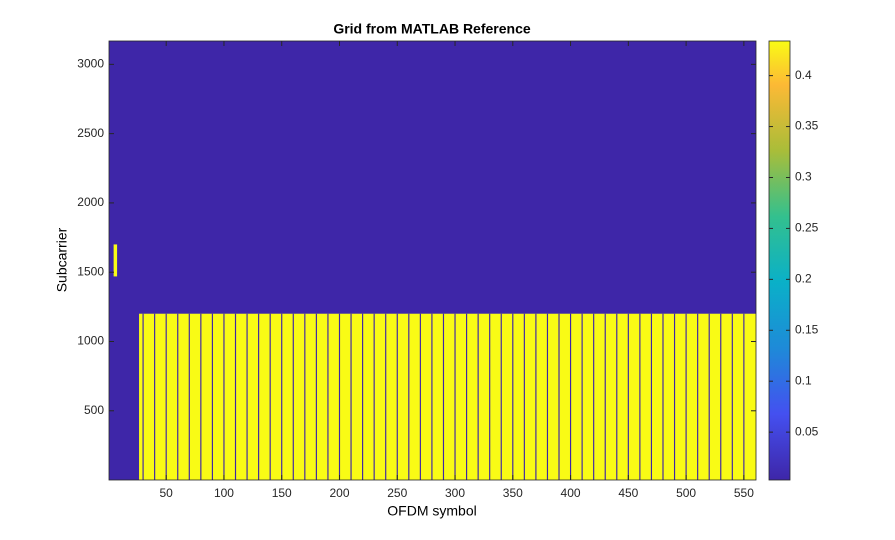  I want to click on heatmap-block, so click(115, 260).